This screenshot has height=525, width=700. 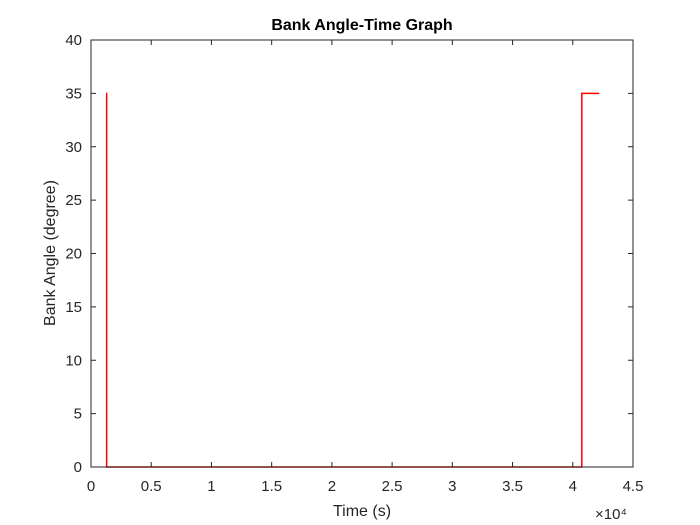 I want to click on x-tick-label: 4, so click(x=573, y=486).